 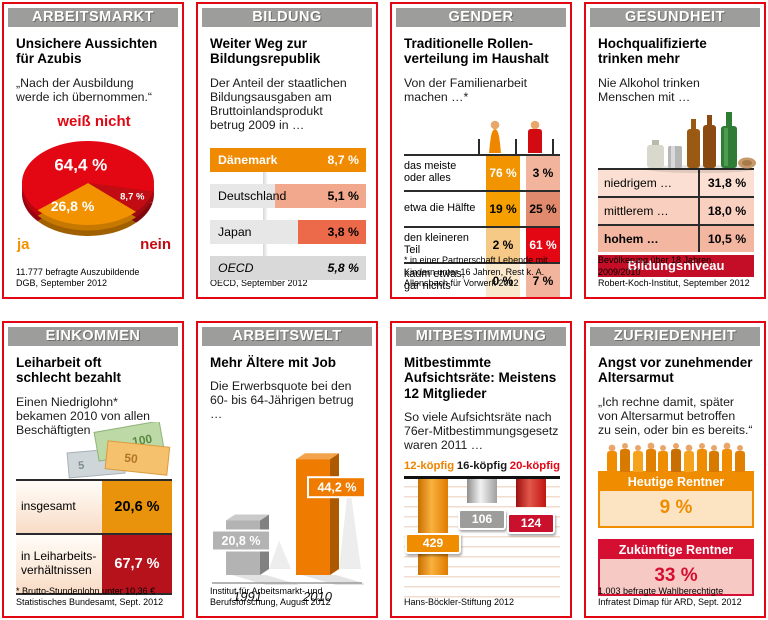 I want to click on bar-label: OECD, so click(x=236, y=267).